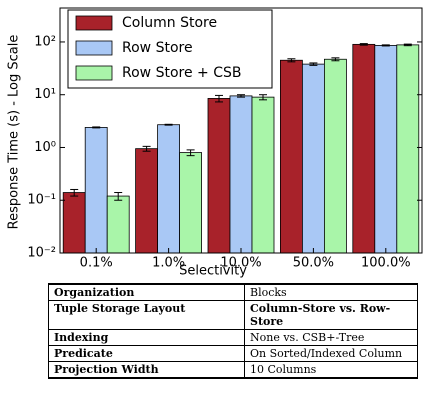 The image size is (428, 413). What do you see at coordinates (45, 147) in the screenshot?
I see `y-tick-label: 10⁰` at bounding box center [45, 147].